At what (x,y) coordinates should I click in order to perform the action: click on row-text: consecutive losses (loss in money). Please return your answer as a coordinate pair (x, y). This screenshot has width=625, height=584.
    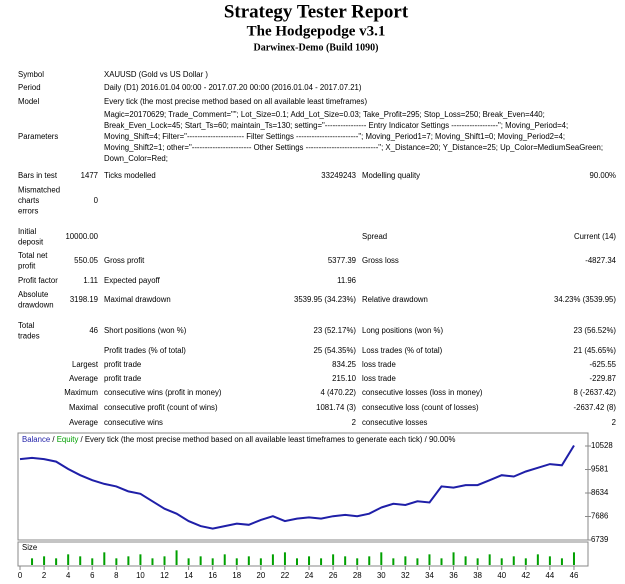
    Looking at the image, I should click on (422, 392).